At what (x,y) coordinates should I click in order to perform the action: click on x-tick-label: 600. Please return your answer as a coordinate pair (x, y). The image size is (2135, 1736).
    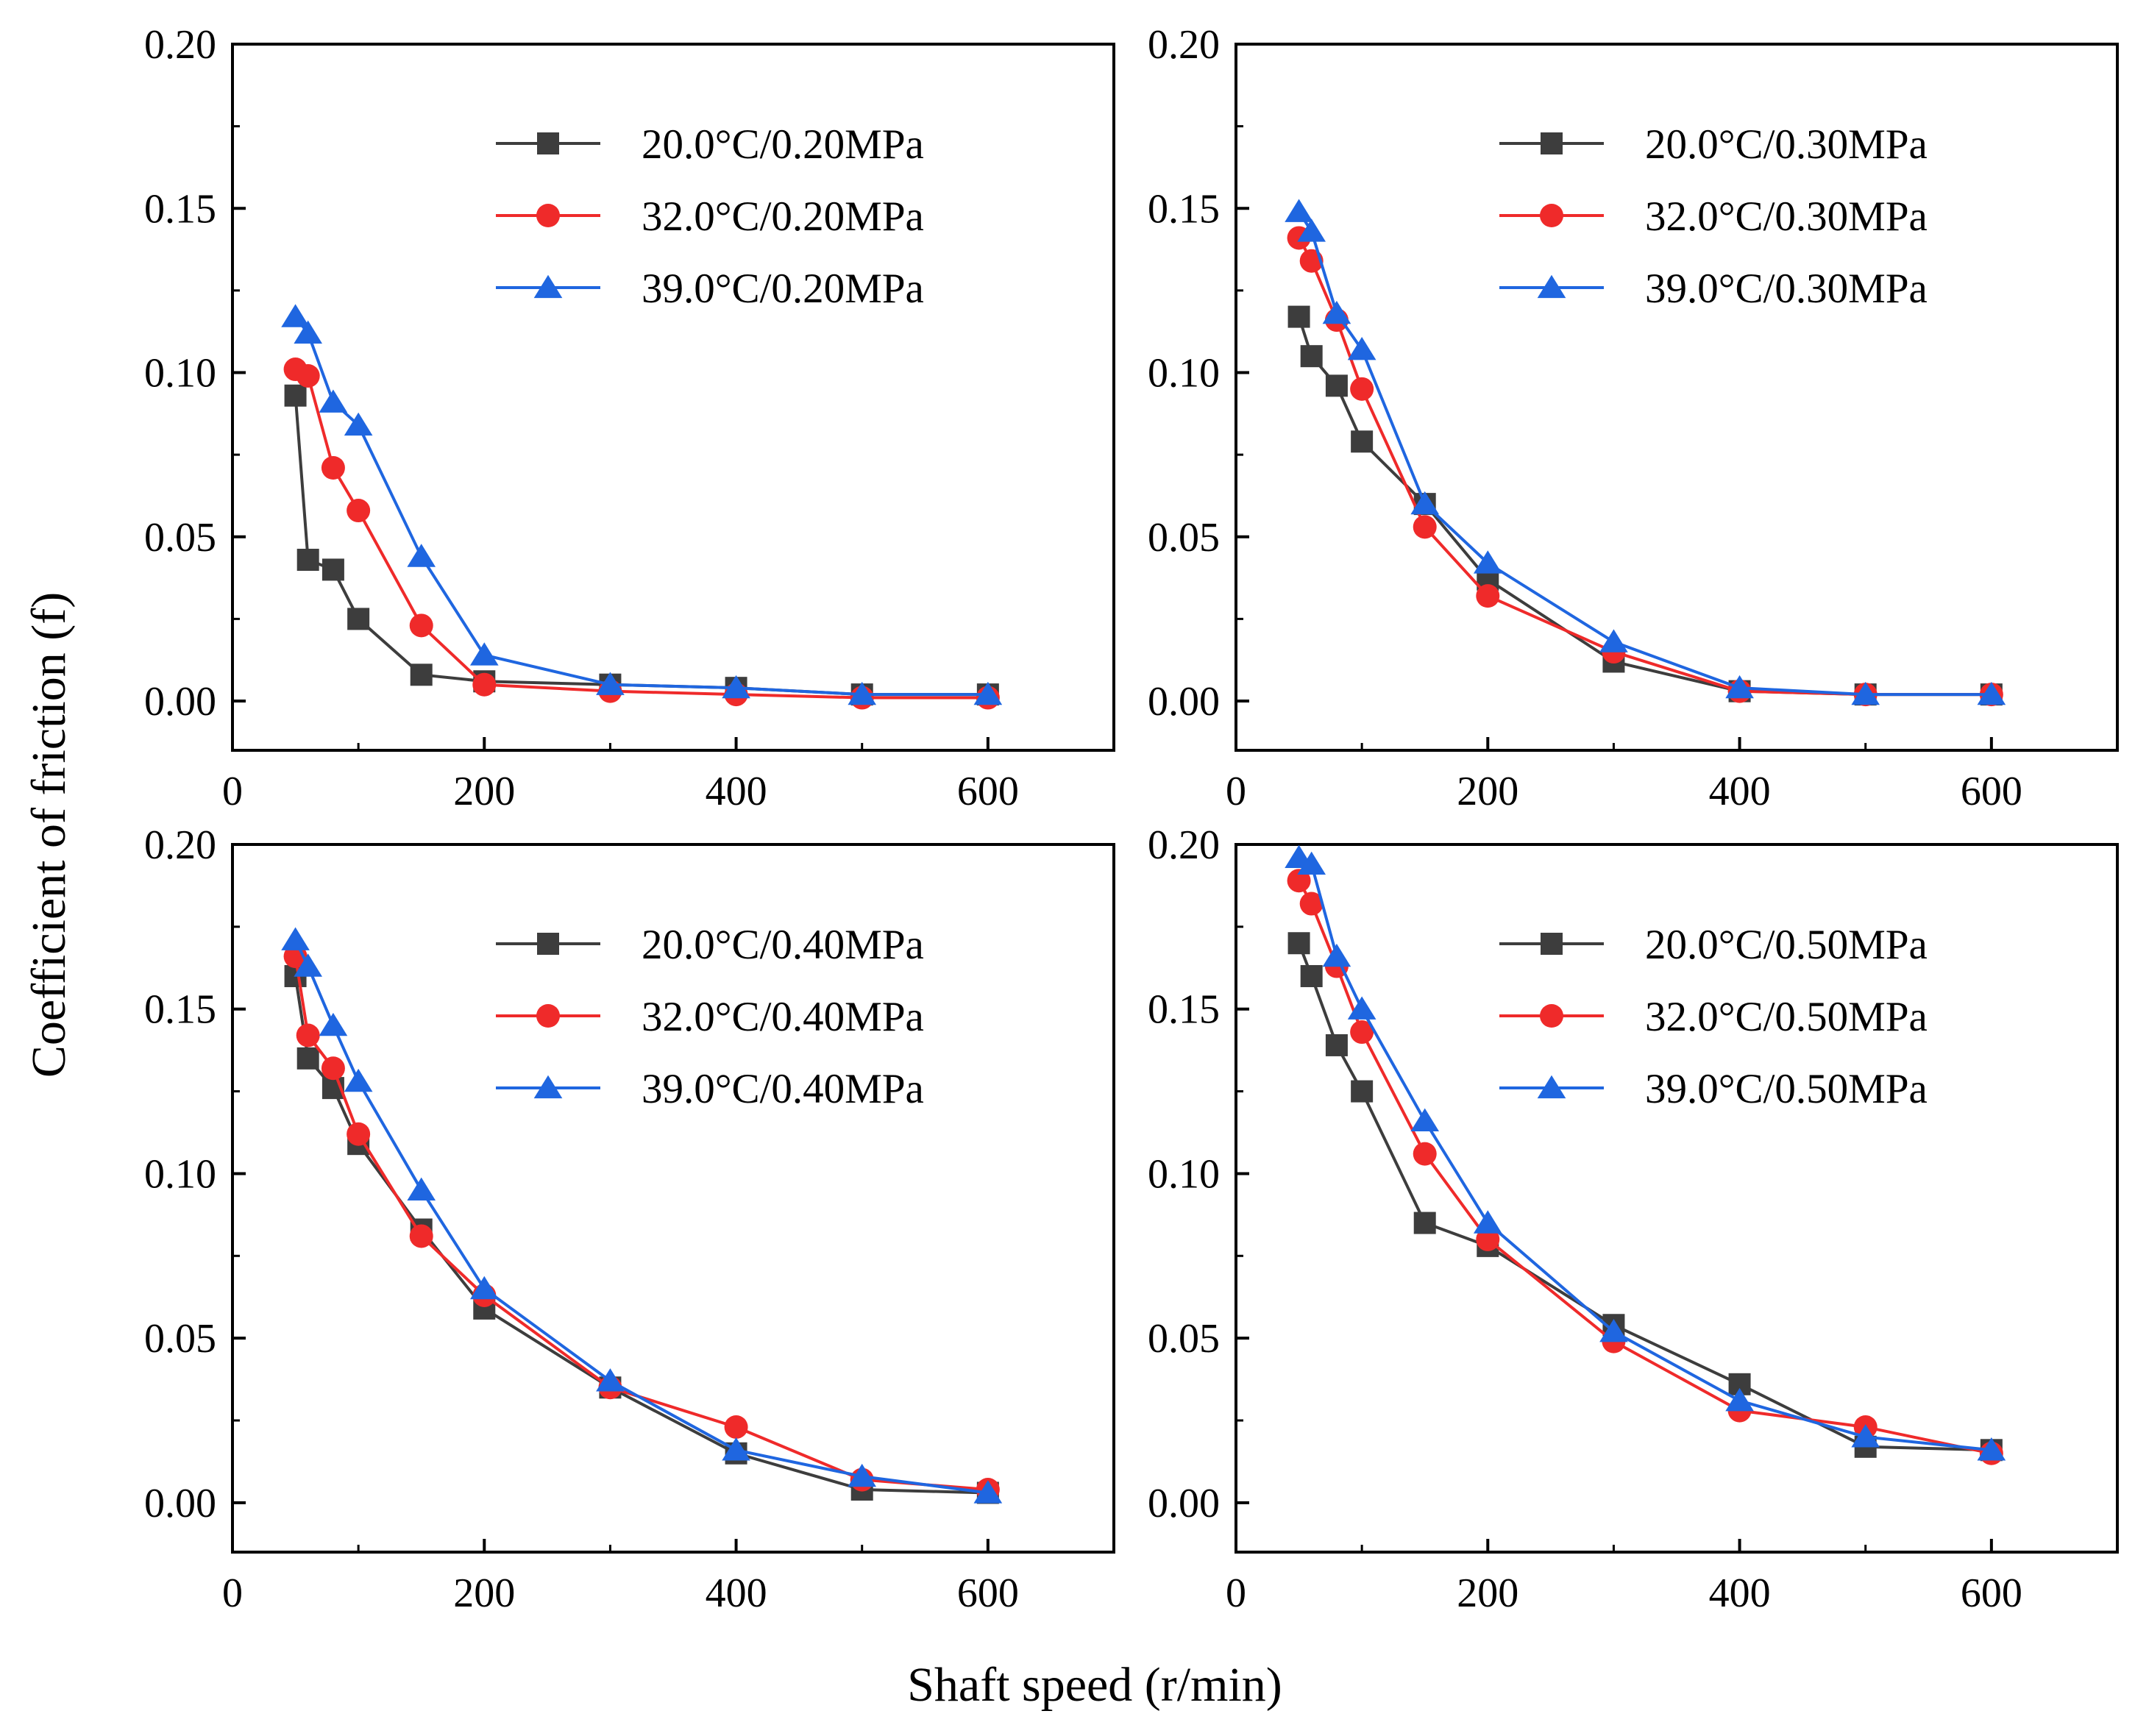
    Looking at the image, I should click on (1991, 1593).